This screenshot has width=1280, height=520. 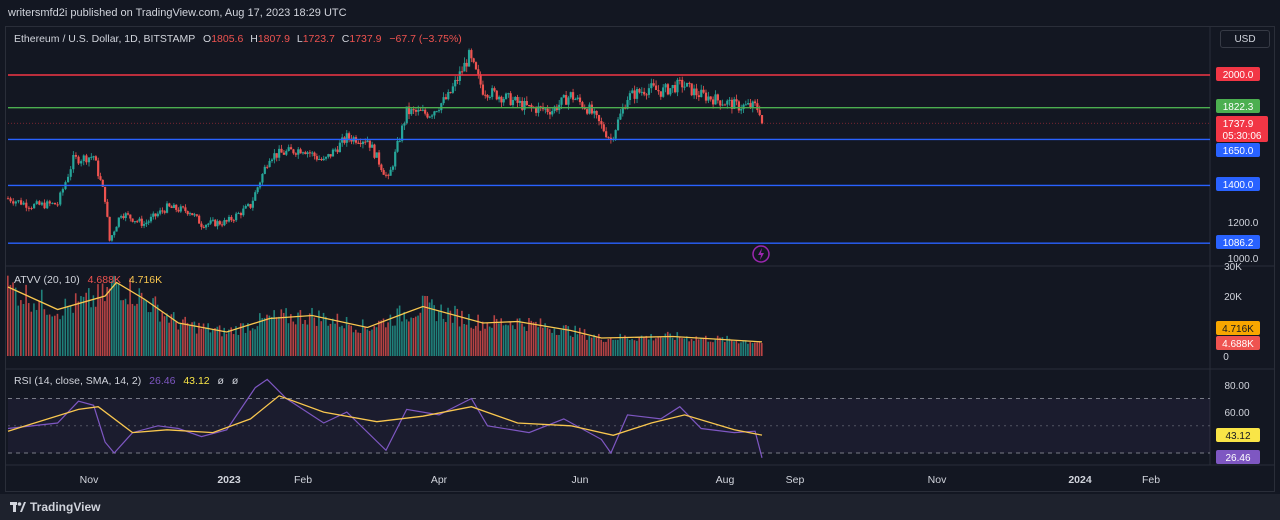 I want to click on bar-countdown: 05:30:06, so click(x=1242, y=136).